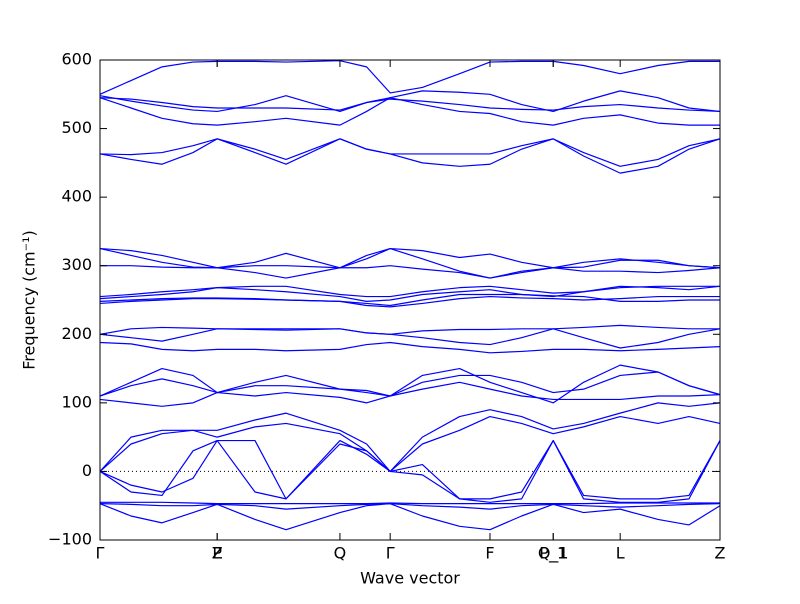 The width and height of the screenshot is (800, 604). I want to click on y-axis-label: Frequency (cm⁻¹), so click(29, 299).